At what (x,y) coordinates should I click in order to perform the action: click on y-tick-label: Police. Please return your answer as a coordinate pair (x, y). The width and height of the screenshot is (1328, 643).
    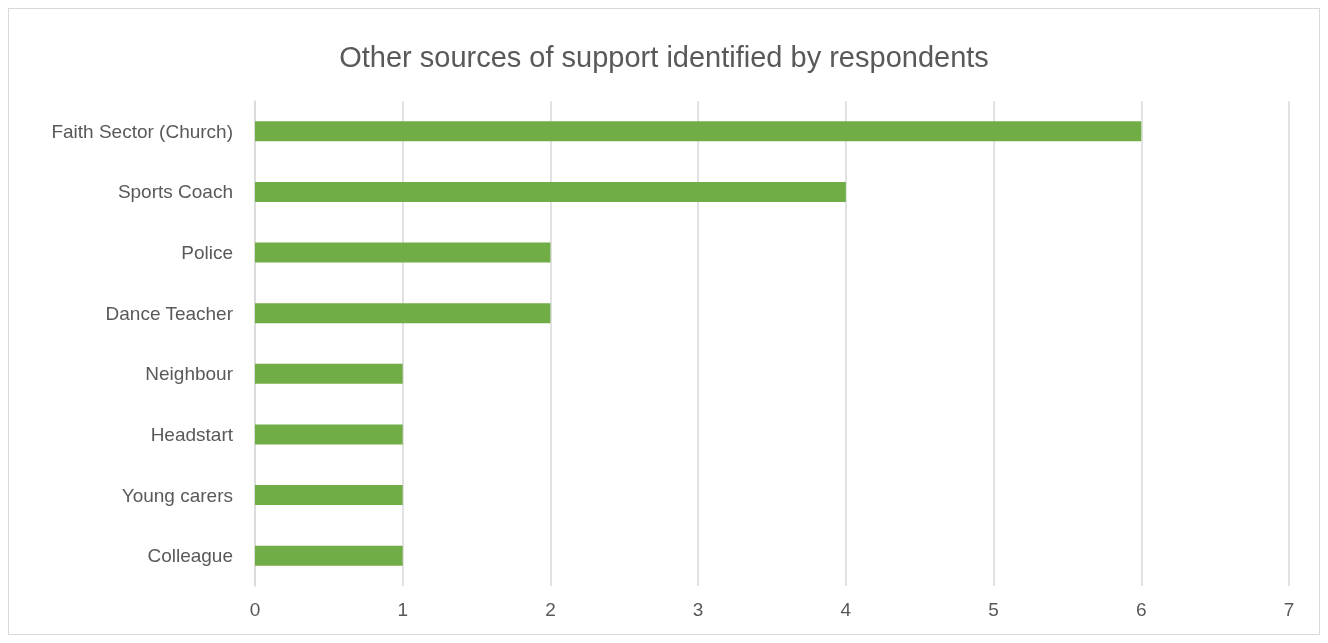
    Looking at the image, I should click on (207, 253).